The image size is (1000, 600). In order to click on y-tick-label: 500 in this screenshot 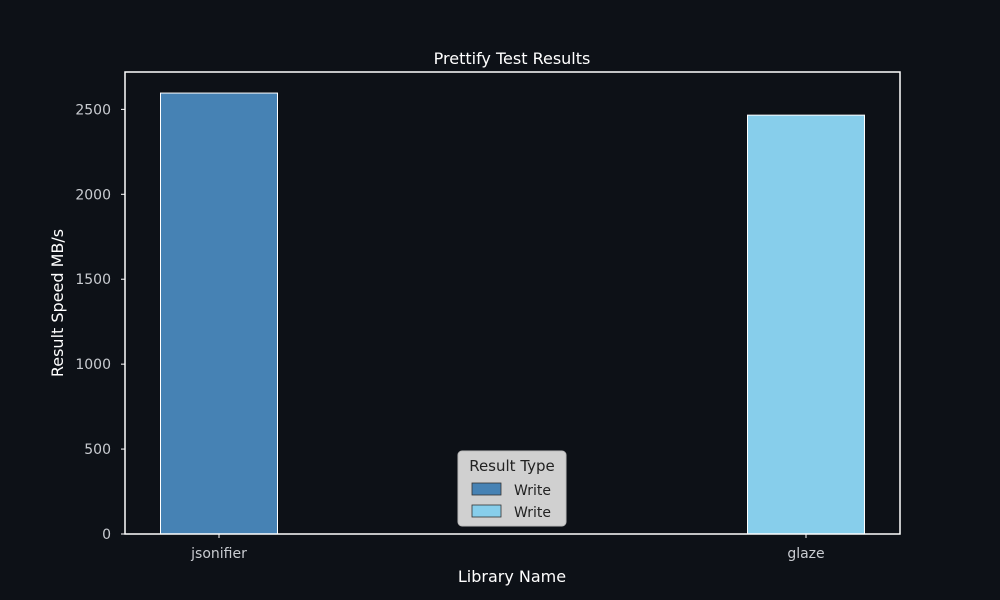, I will do `click(97, 450)`.